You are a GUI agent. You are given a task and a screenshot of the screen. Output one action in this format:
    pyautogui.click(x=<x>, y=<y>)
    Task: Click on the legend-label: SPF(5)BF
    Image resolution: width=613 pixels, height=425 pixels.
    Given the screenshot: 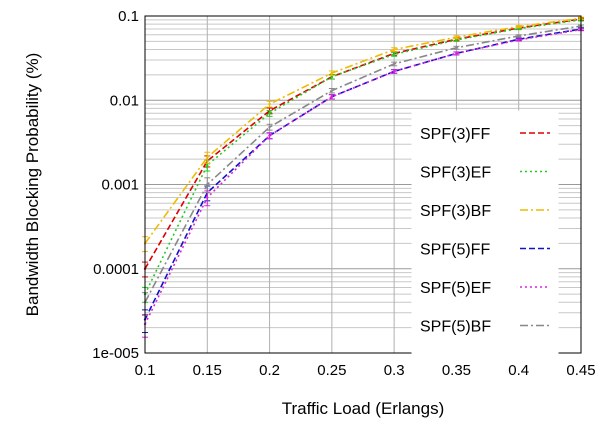 What is the action you would take?
    pyautogui.click(x=455, y=327)
    